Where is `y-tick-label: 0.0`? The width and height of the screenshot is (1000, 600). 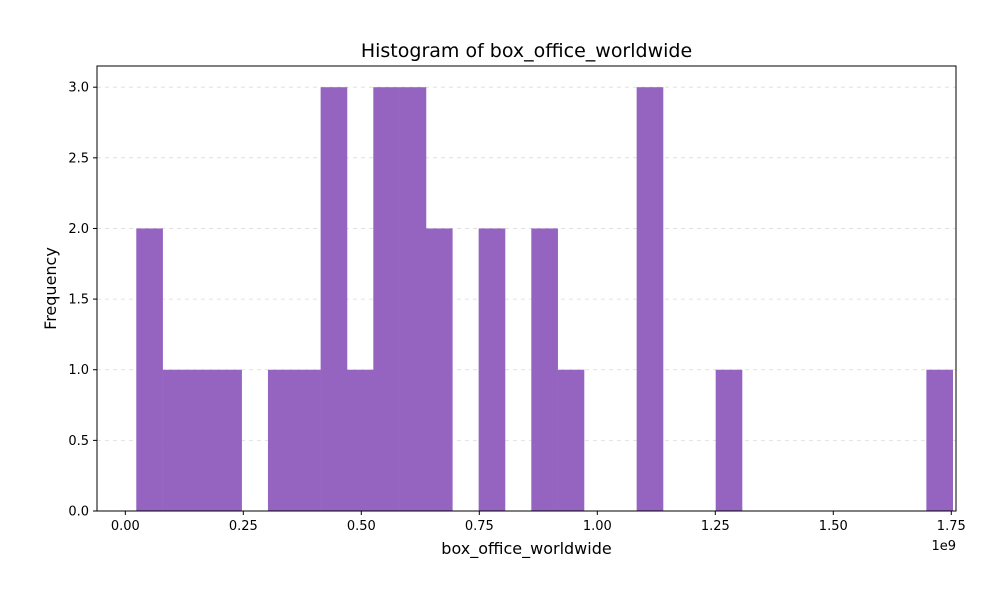 y-tick-label: 0.0 is located at coordinates (78, 512).